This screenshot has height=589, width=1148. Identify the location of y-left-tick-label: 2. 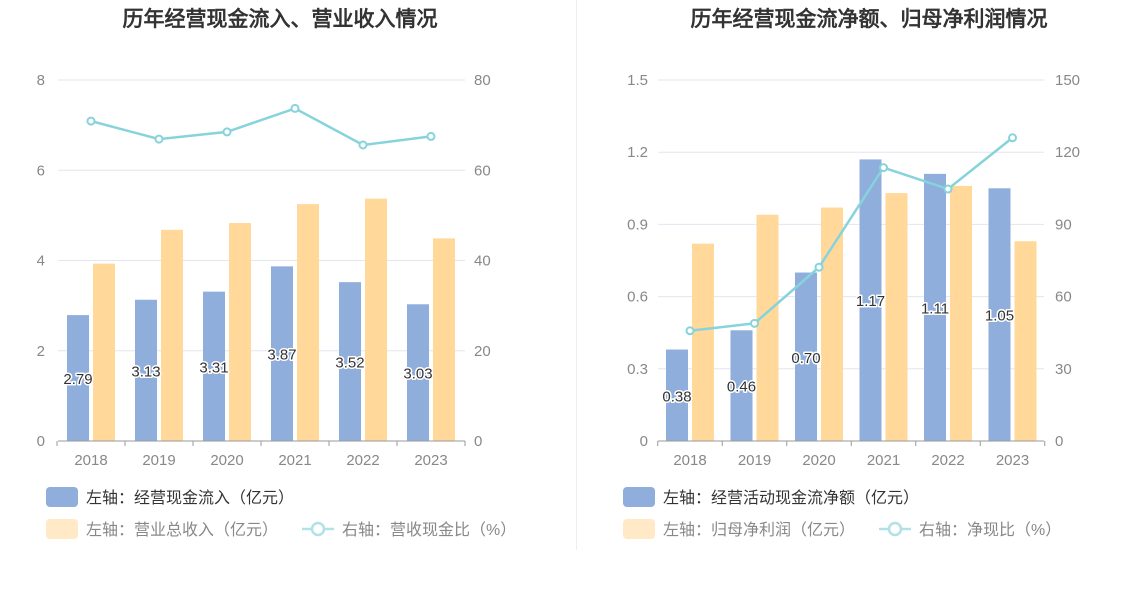
(41, 351).